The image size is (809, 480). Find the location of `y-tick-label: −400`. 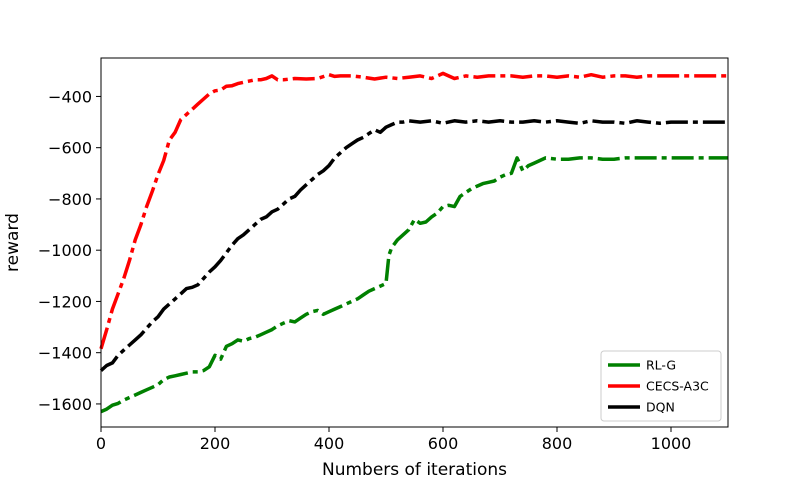

y-tick-label: −400 is located at coordinates (70, 96).